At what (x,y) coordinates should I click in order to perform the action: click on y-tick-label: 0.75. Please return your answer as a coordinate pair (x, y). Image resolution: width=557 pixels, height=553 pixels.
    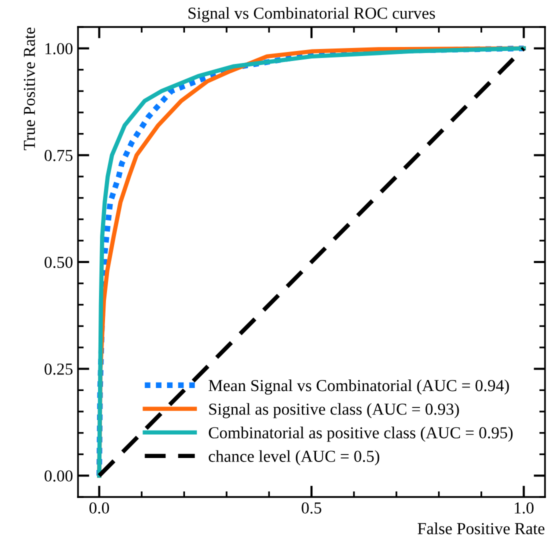
    Looking at the image, I should click on (58, 156).